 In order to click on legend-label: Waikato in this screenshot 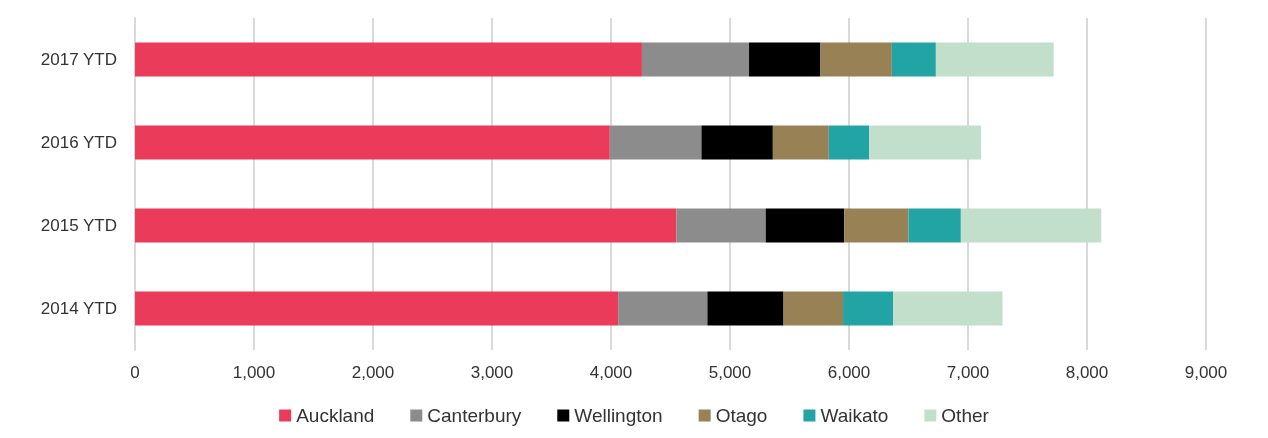, I will do `click(854, 415)`.